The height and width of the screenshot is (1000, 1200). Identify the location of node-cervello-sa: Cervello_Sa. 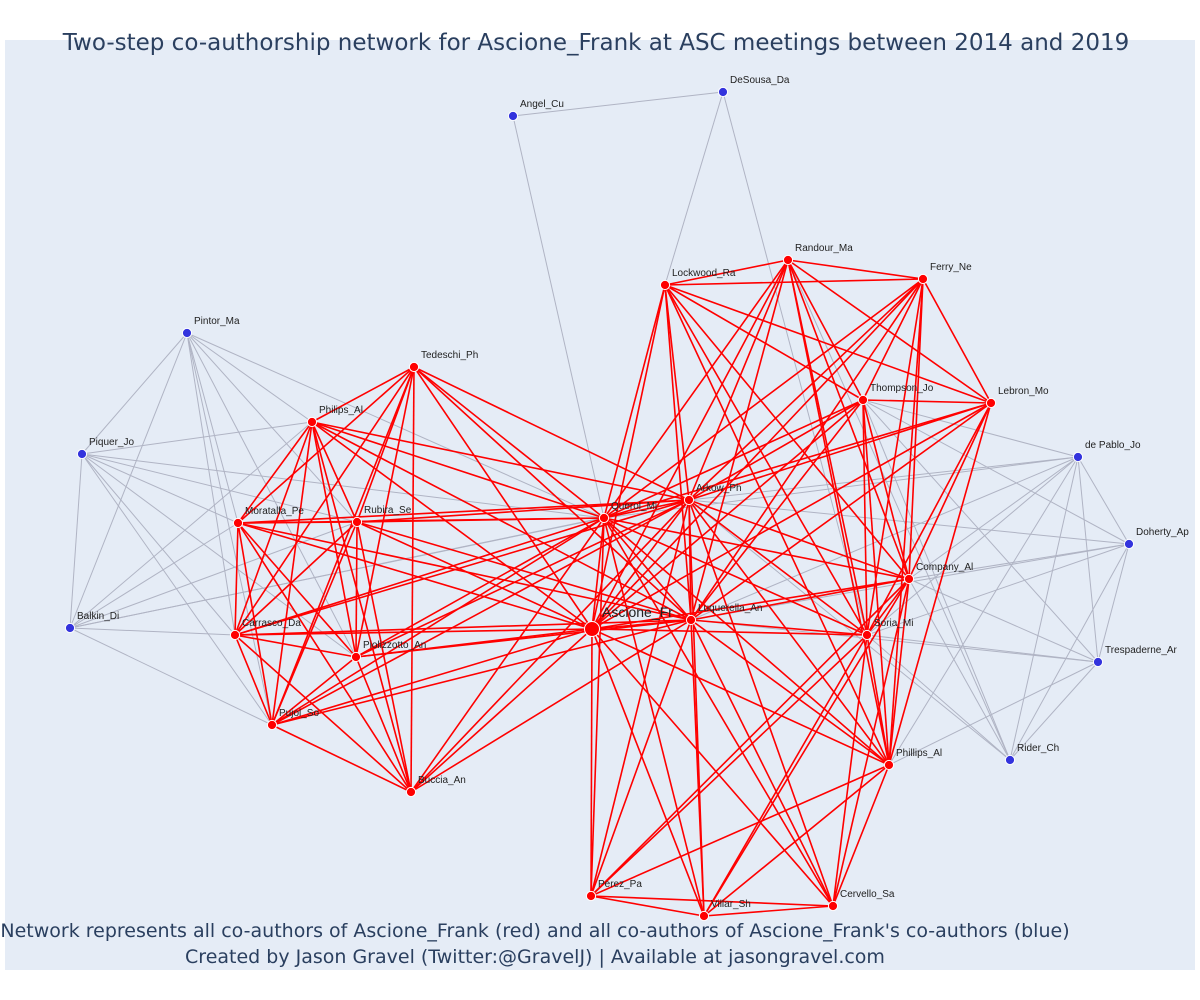
(861, 900).